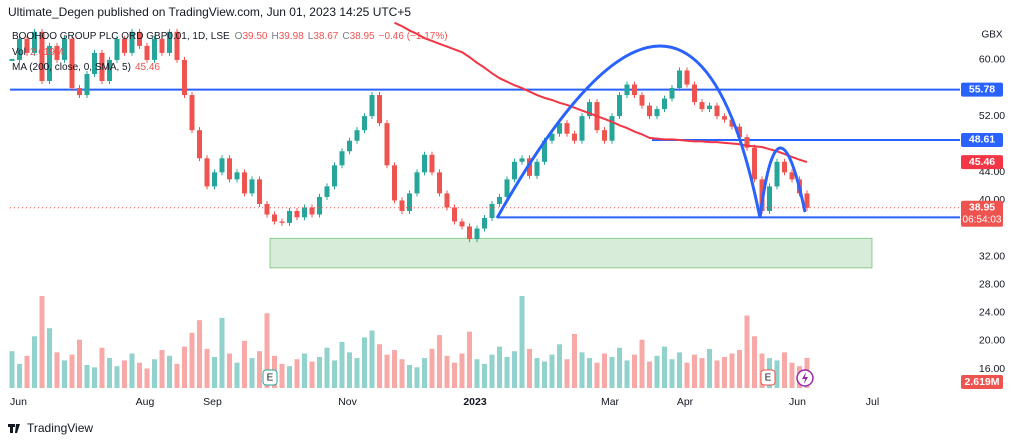 This screenshot has width=1024, height=443. Describe the element at coordinates (685, 402) in the screenshot. I see `x-tick-label: Apr` at that location.